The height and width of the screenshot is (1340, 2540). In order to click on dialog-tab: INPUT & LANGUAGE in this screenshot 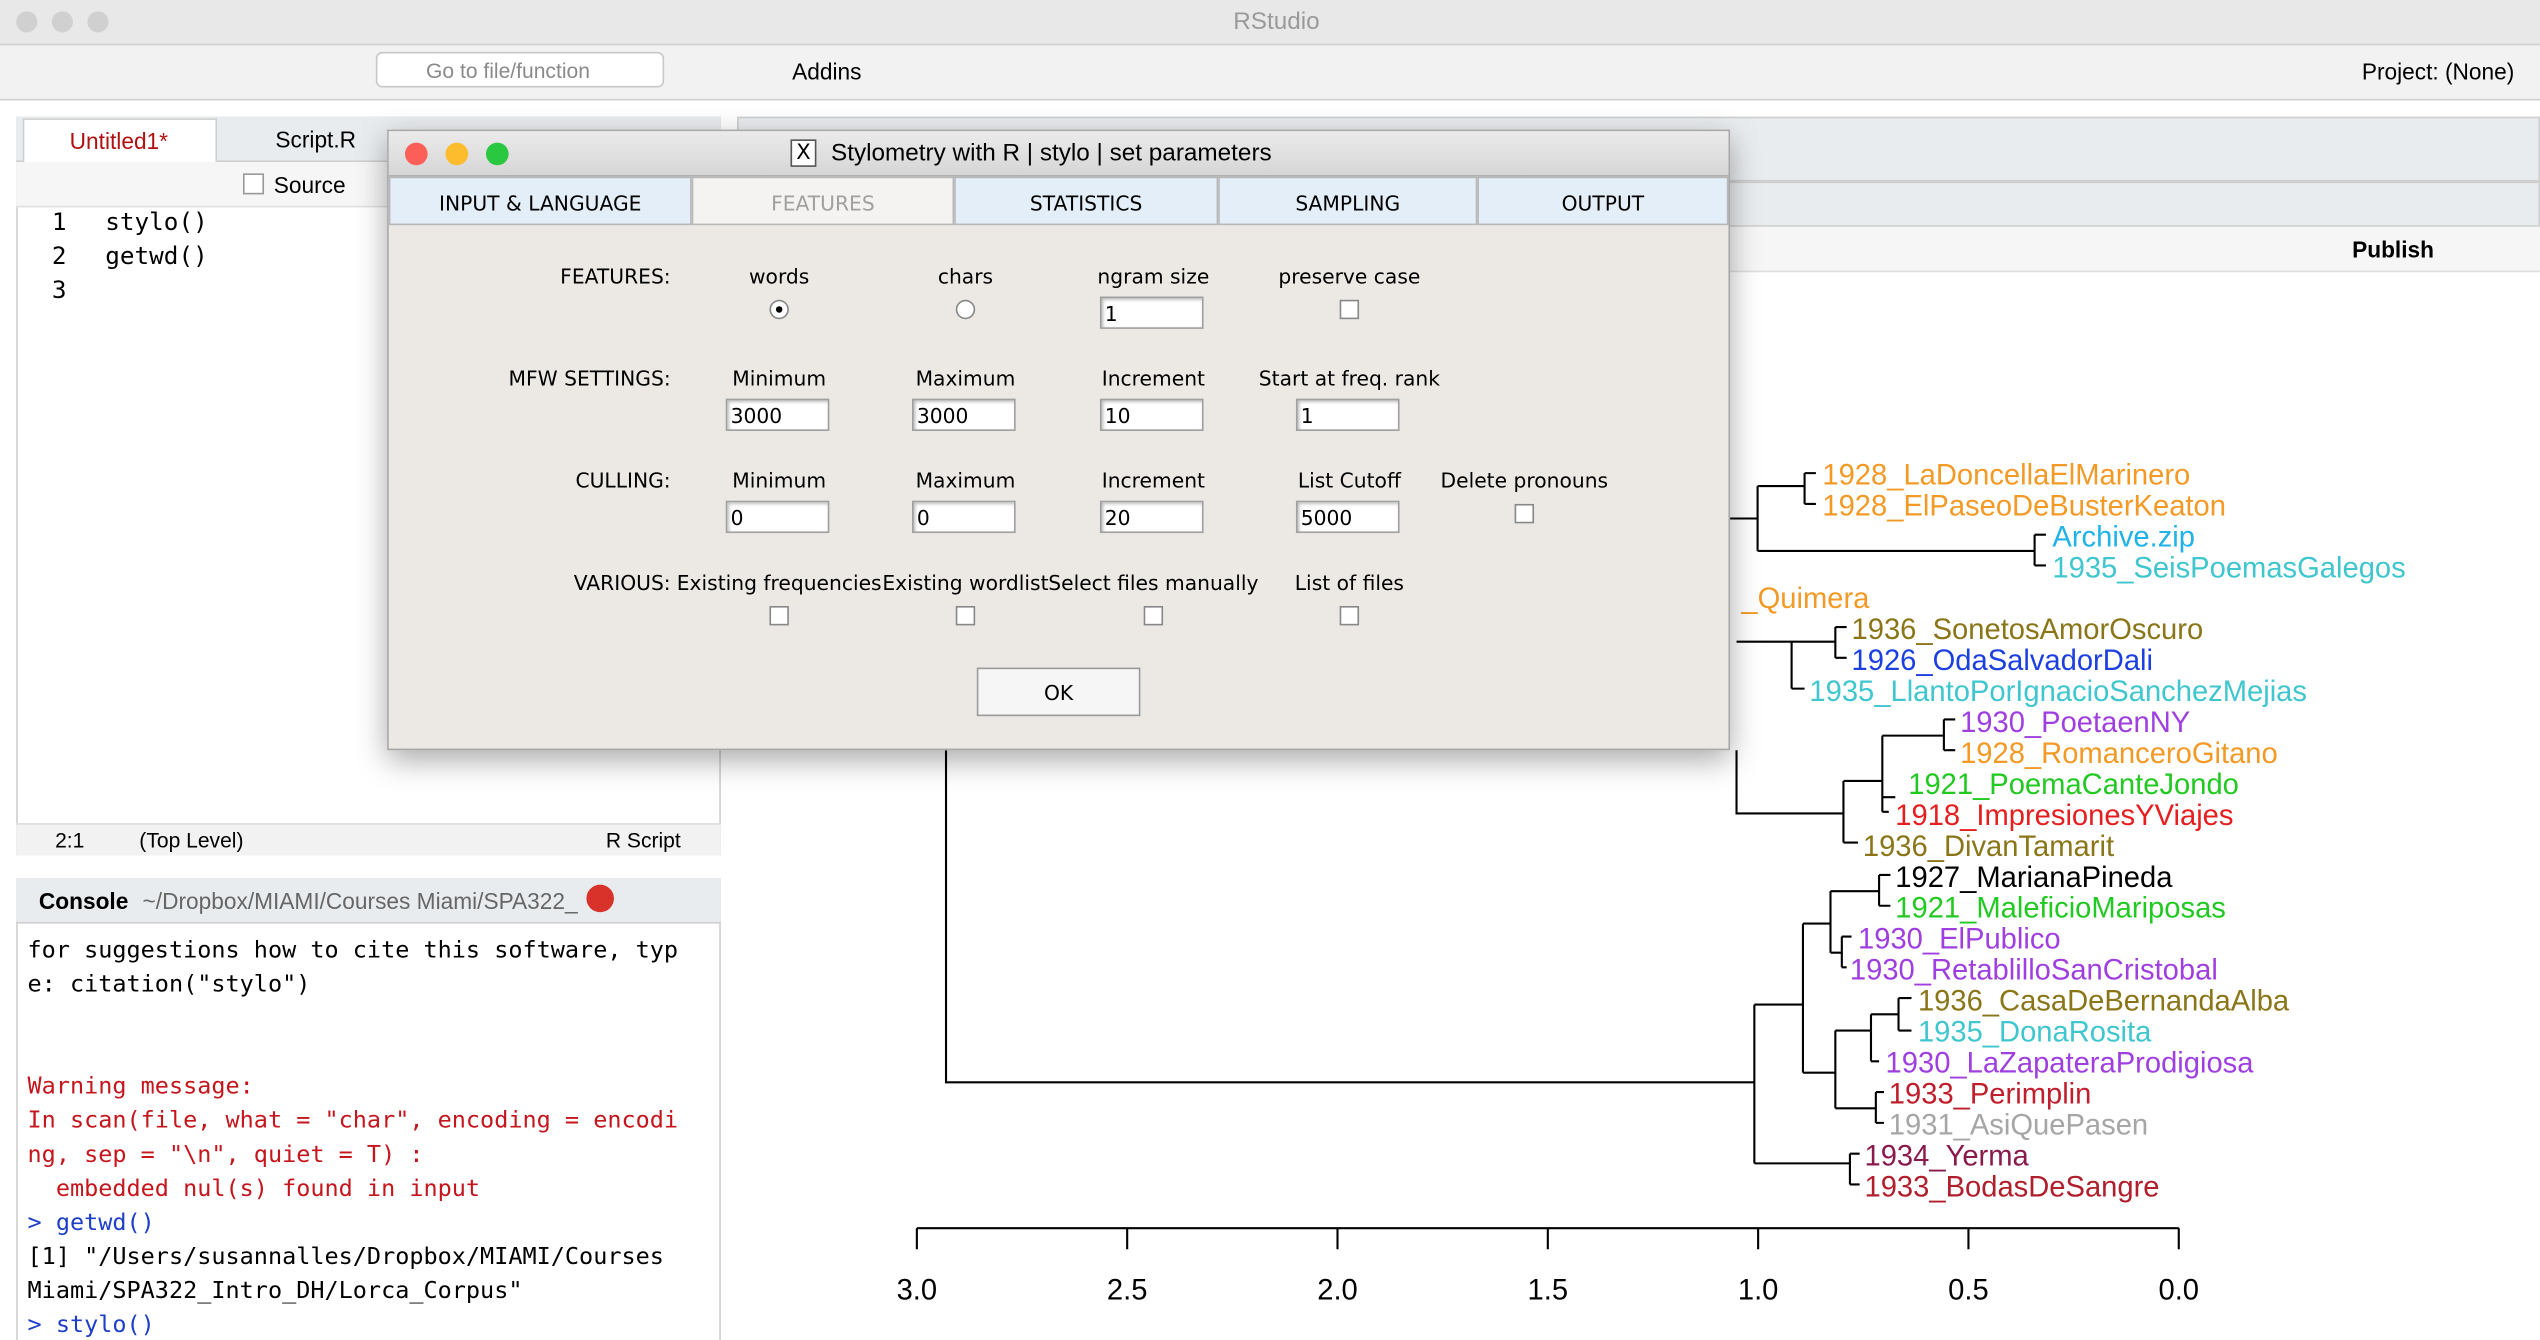, I will do `click(540, 201)`.